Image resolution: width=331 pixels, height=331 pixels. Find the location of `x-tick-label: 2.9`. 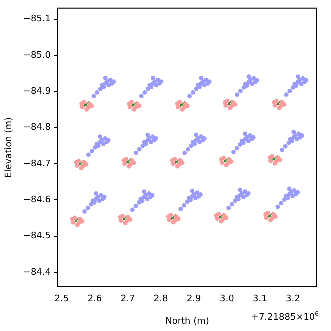

x-tick-label: 2.9 is located at coordinates (194, 299).